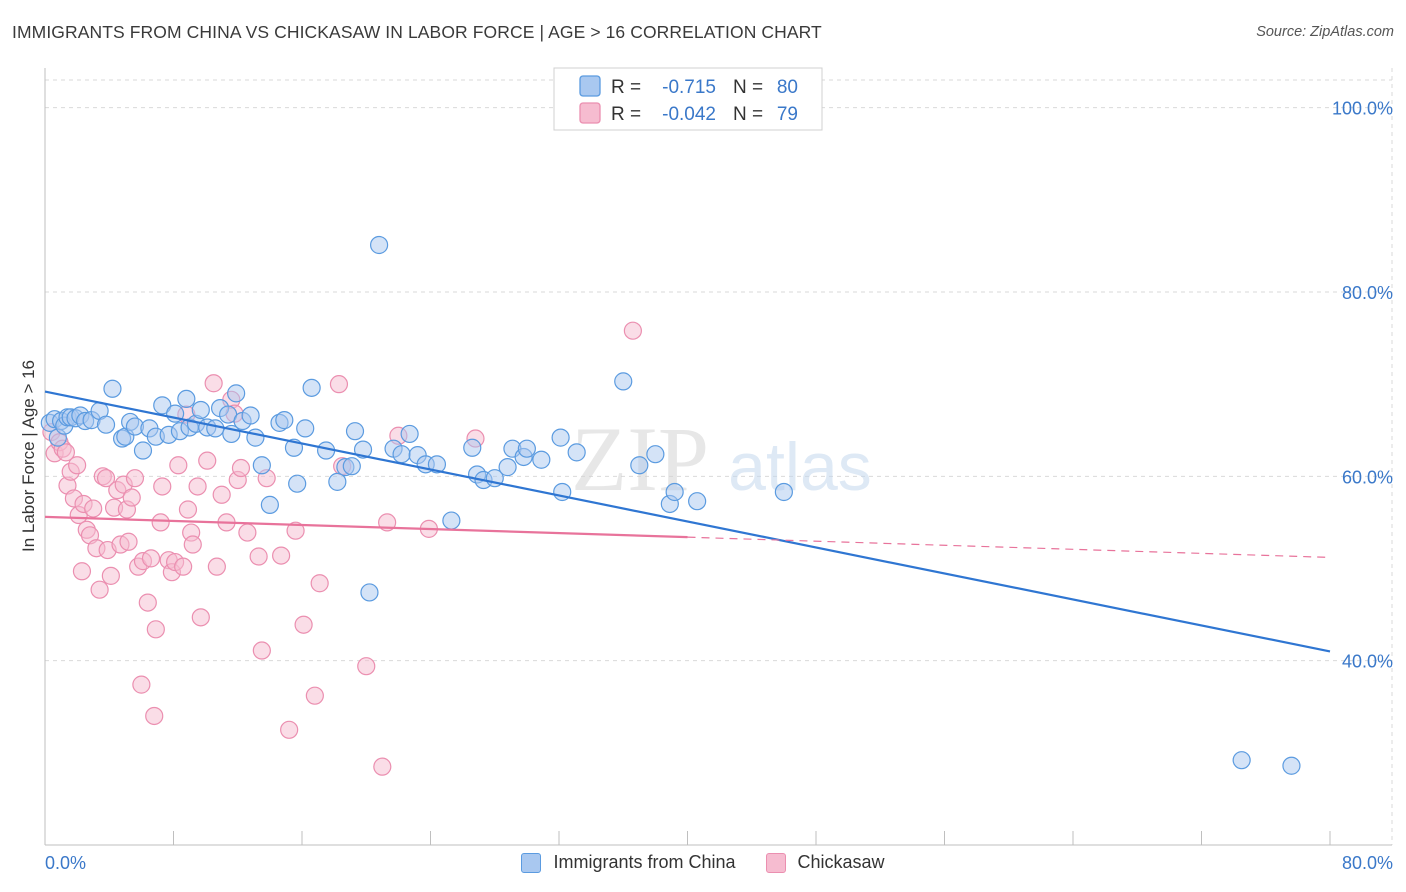 Image resolution: width=1406 pixels, height=892 pixels. I want to click on legend-item-china: Immigrants from China, so click(628, 862).